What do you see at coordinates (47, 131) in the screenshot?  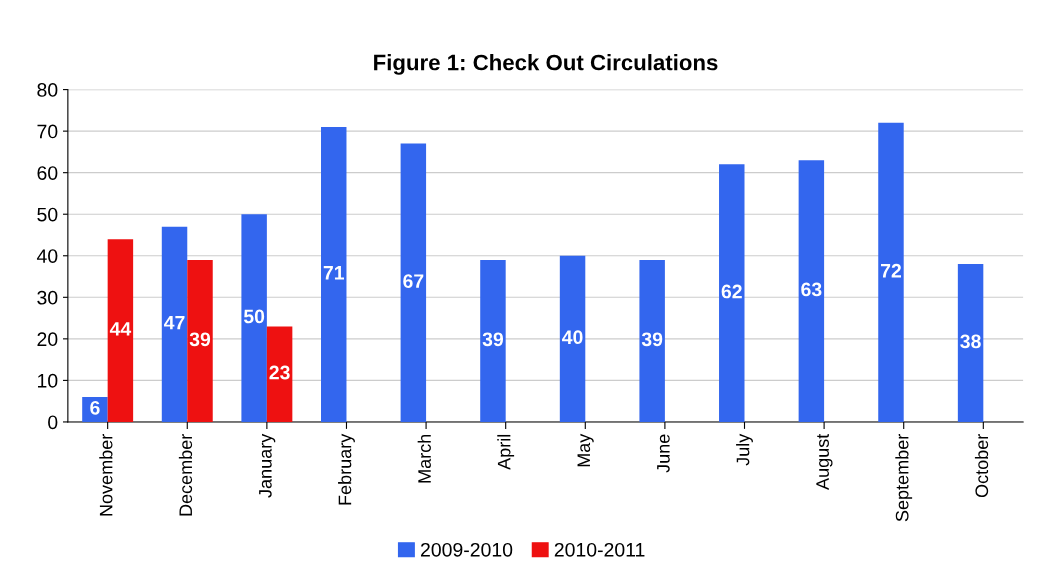 I see `y-tick-label: 70` at bounding box center [47, 131].